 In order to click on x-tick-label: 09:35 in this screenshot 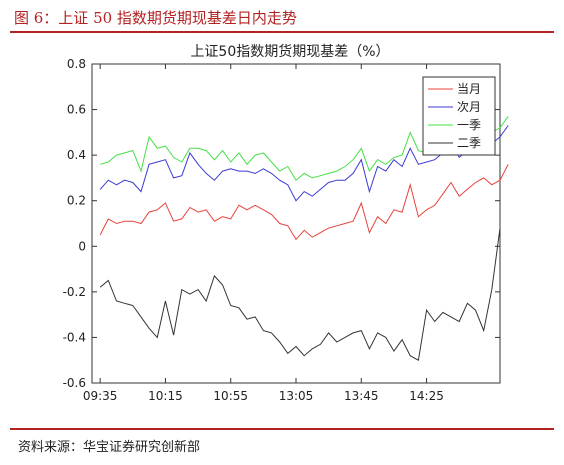, I will do `click(100, 396)`.